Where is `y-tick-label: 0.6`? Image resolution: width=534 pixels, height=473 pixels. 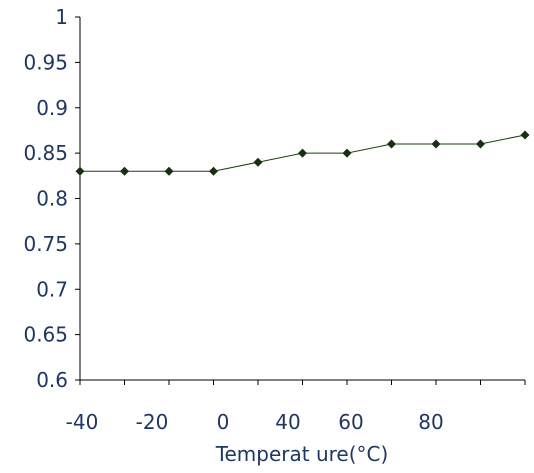
y-tick-label: 0.6 is located at coordinates (52, 380).